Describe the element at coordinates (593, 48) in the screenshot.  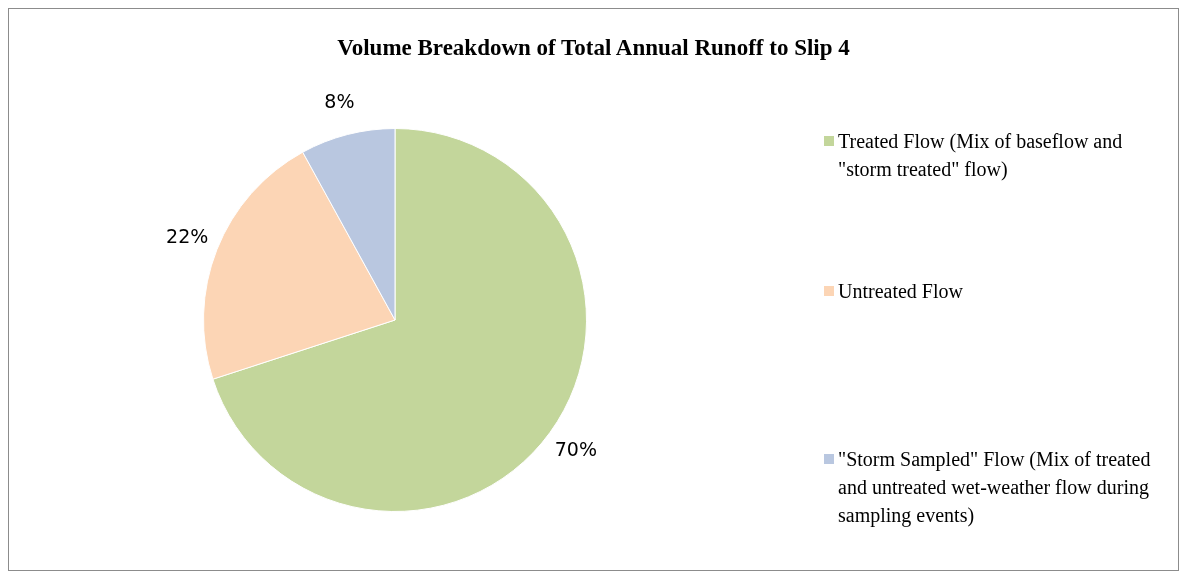
I see `chart-title: Volume Breakdown of Total Annual Runoff to Slip 4` at that location.